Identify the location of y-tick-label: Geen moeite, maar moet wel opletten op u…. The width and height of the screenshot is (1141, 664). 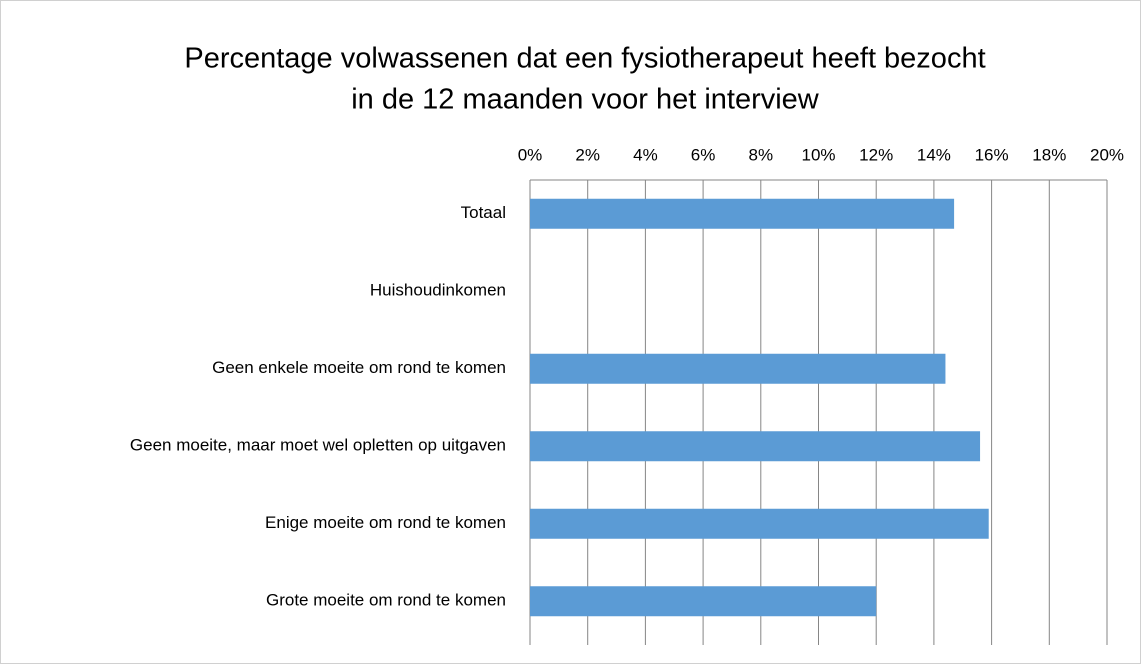
(318, 445).